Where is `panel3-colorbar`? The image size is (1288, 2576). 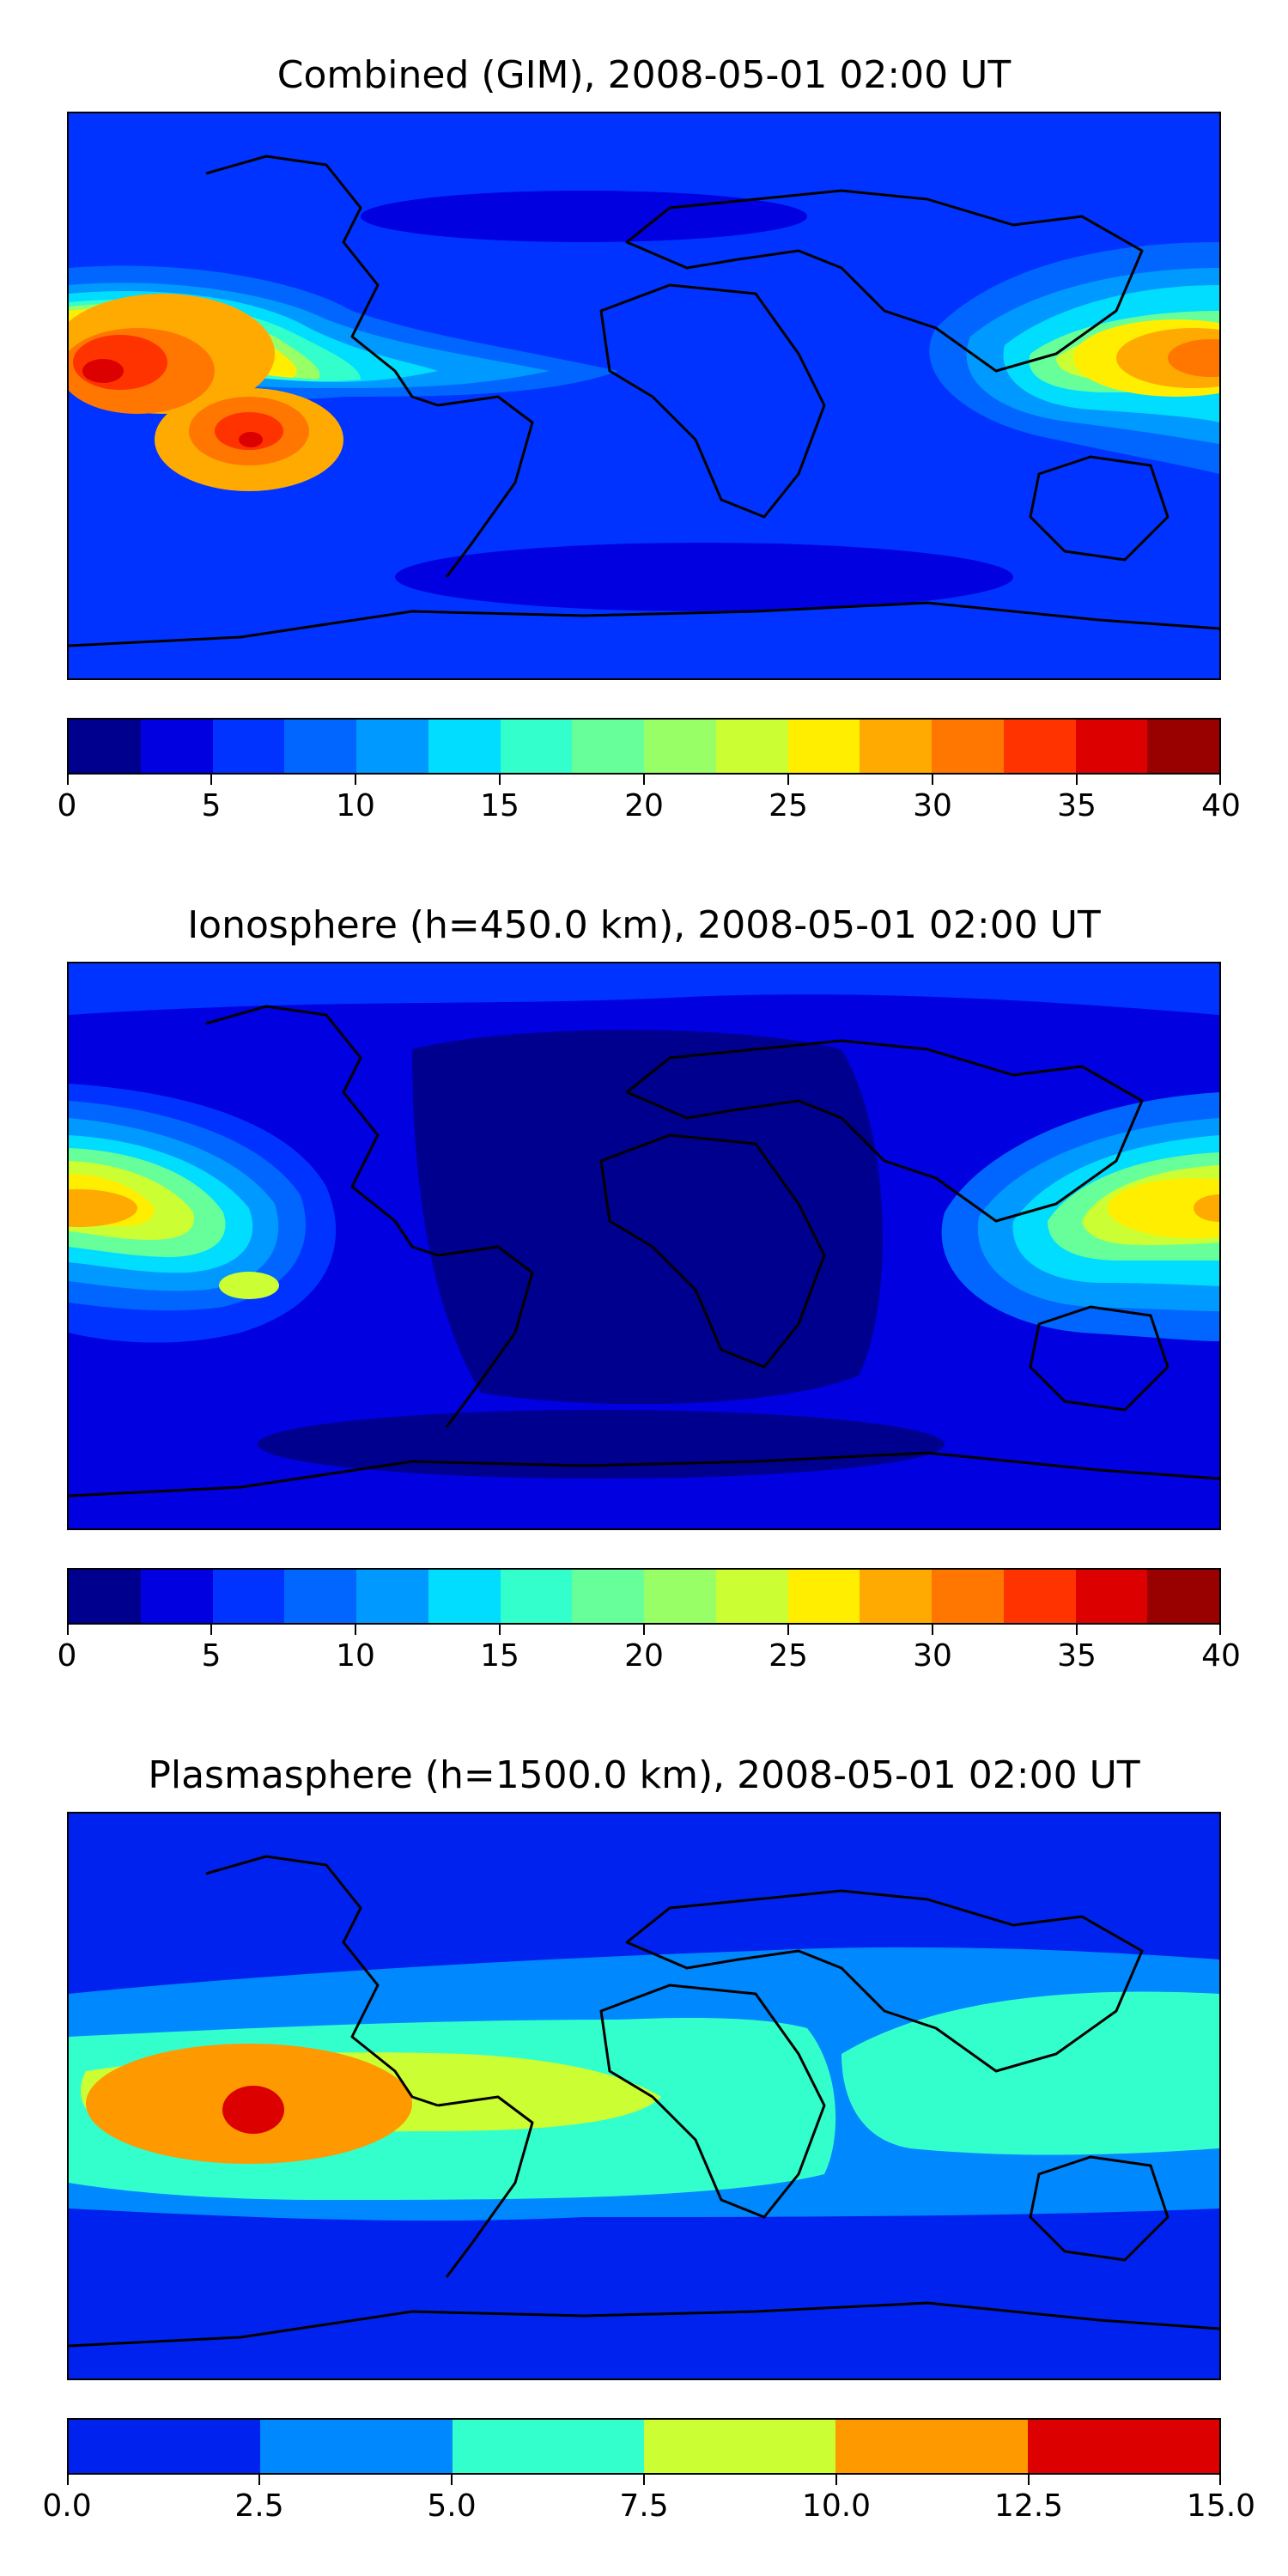
panel3-colorbar is located at coordinates (644, 2446).